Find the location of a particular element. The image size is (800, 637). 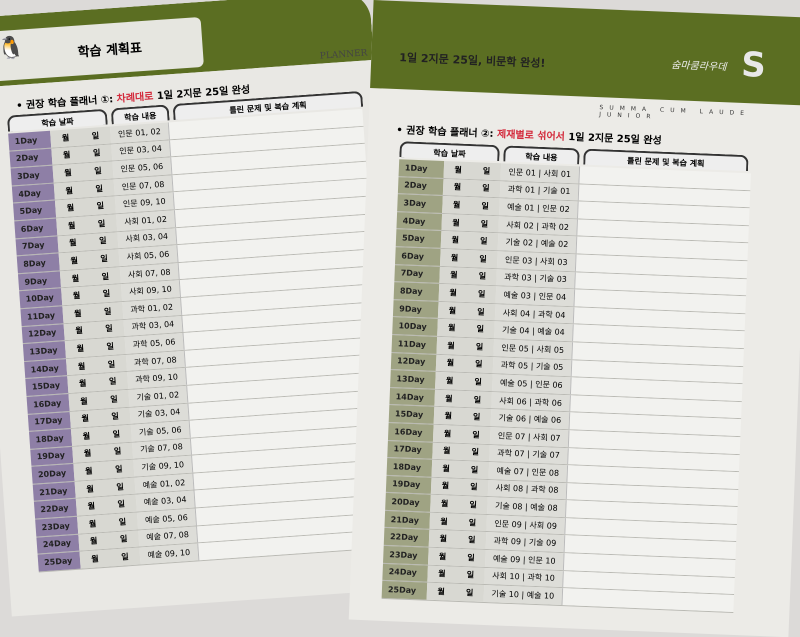

study-content: 인문 07 | 사회 07 is located at coordinates (529, 436).